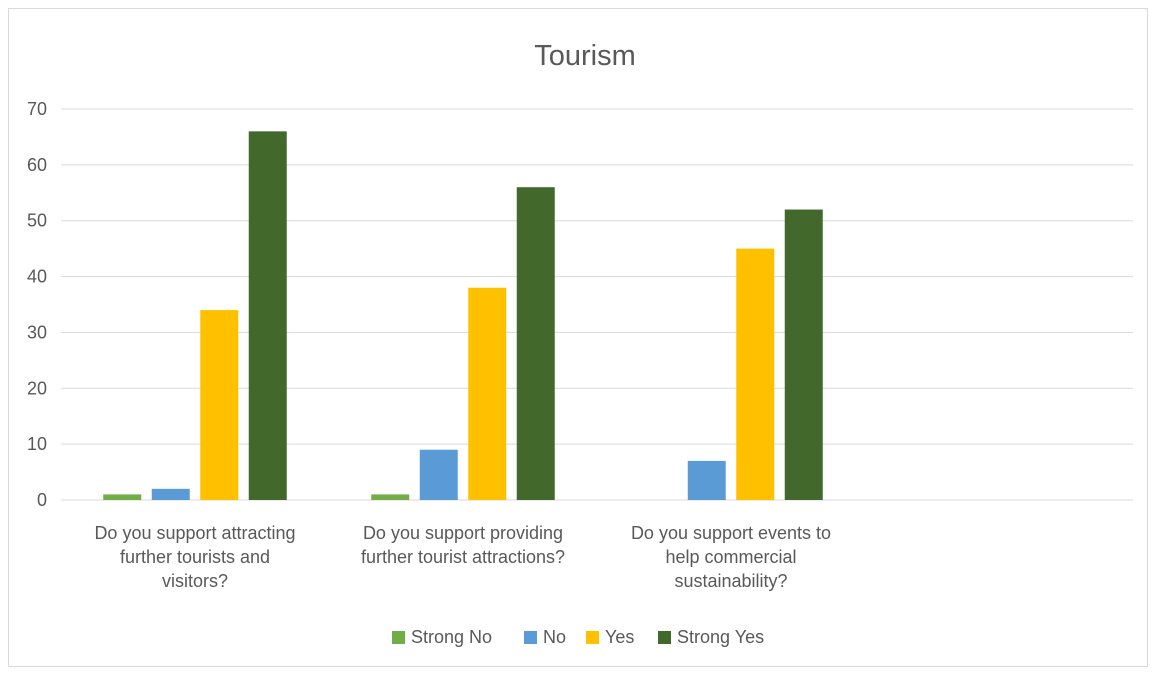  Describe the element at coordinates (37, 332) in the screenshot. I see `y-tick-label: 30` at that location.